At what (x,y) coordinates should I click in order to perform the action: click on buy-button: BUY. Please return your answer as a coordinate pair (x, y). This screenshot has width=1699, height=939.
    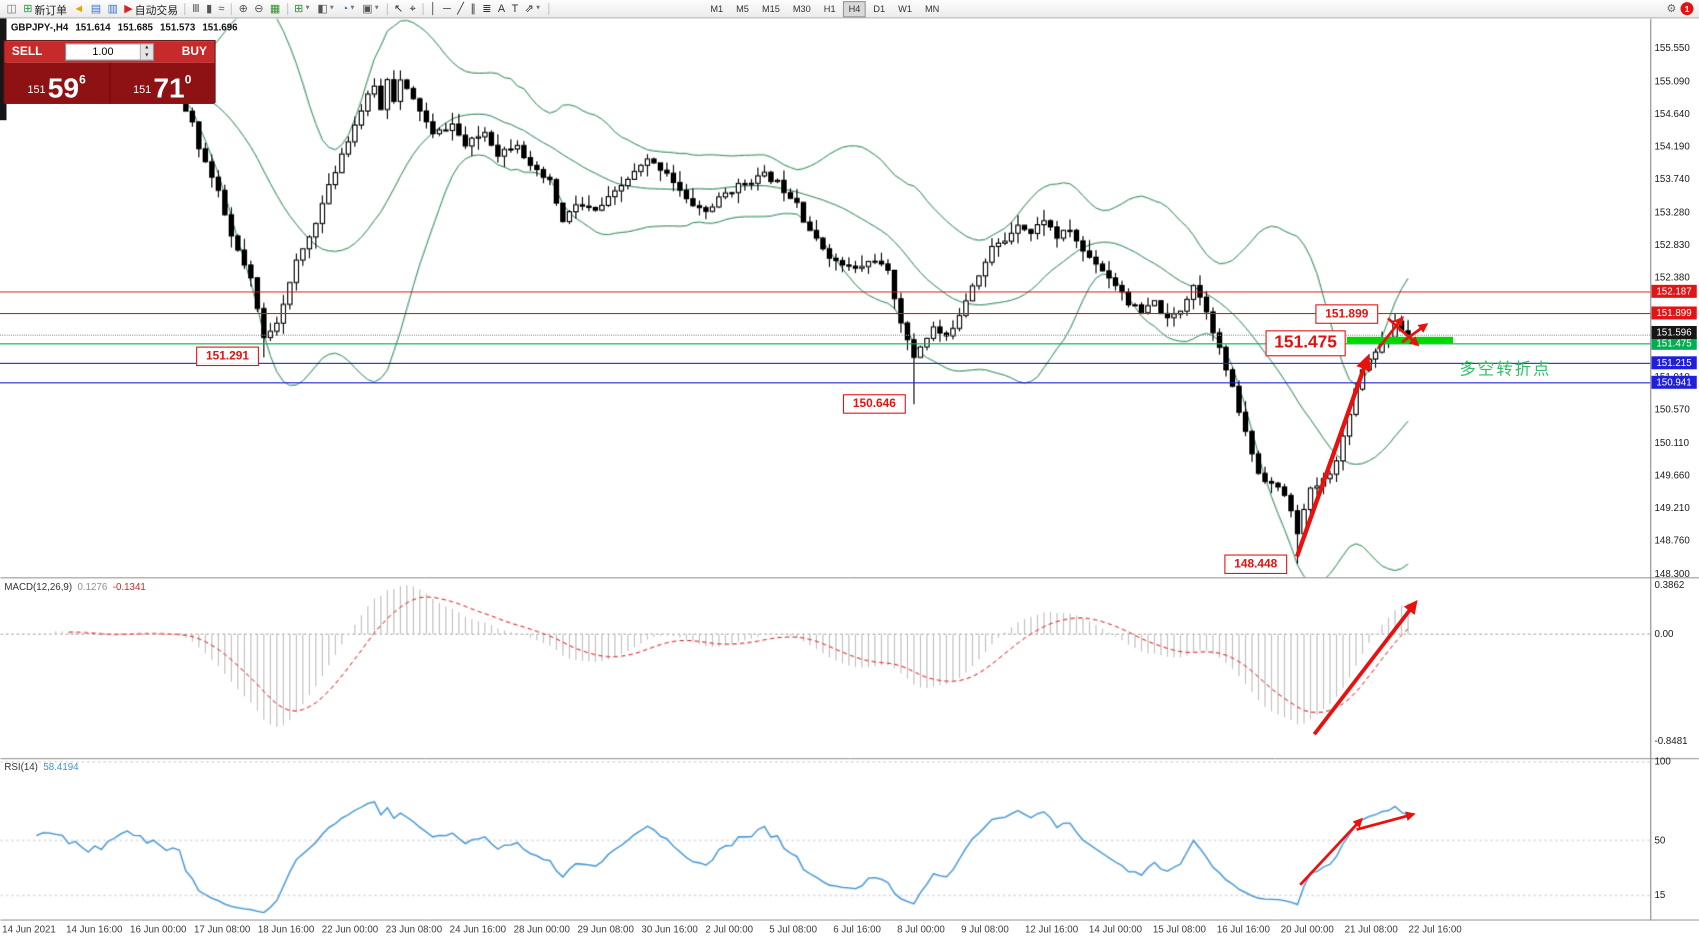
    Looking at the image, I should click on (194, 52).